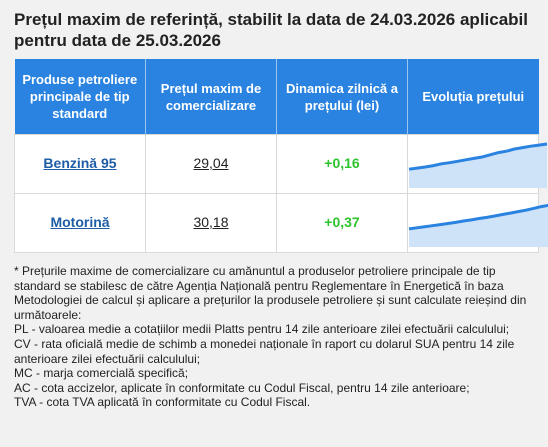  What do you see at coordinates (281, 164) in the screenshot?
I see `table-row: Benzină 95 29,04 +0,16` at bounding box center [281, 164].